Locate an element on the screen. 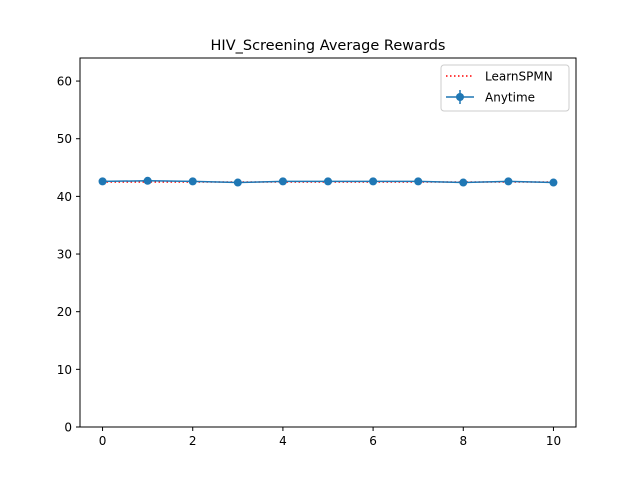 The width and height of the screenshot is (640, 484). y-tick-label: 0 is located at coordinates (68, 428).